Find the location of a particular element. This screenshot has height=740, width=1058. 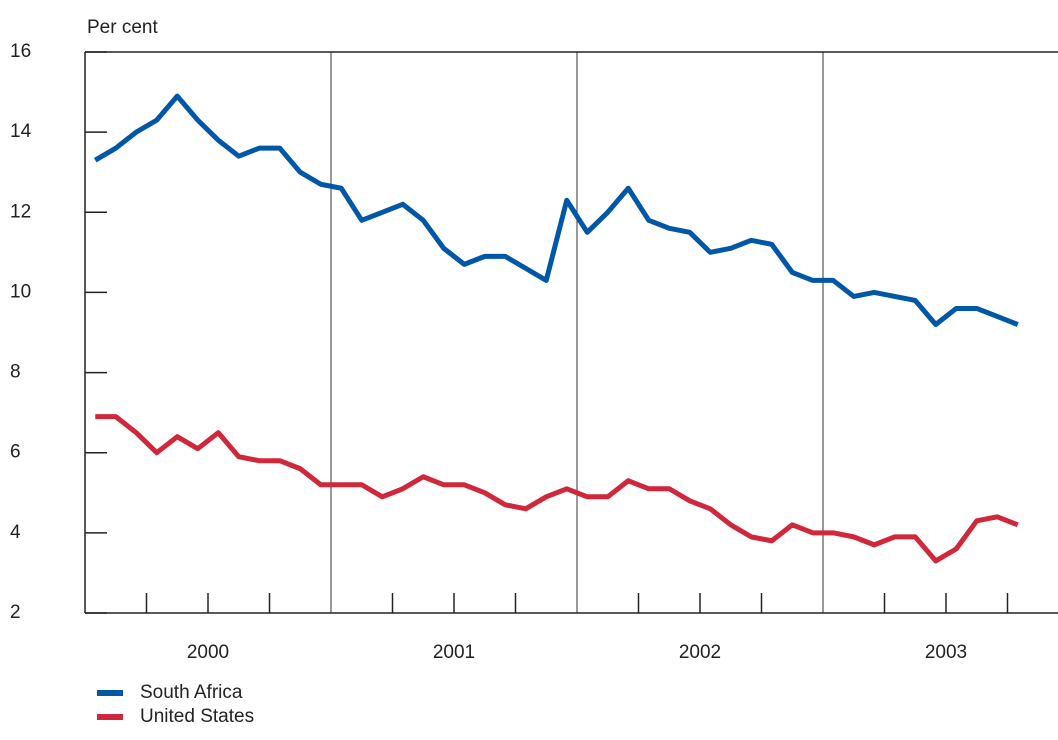

x-tick-label: 2001 is located at coordinates (454, 652).